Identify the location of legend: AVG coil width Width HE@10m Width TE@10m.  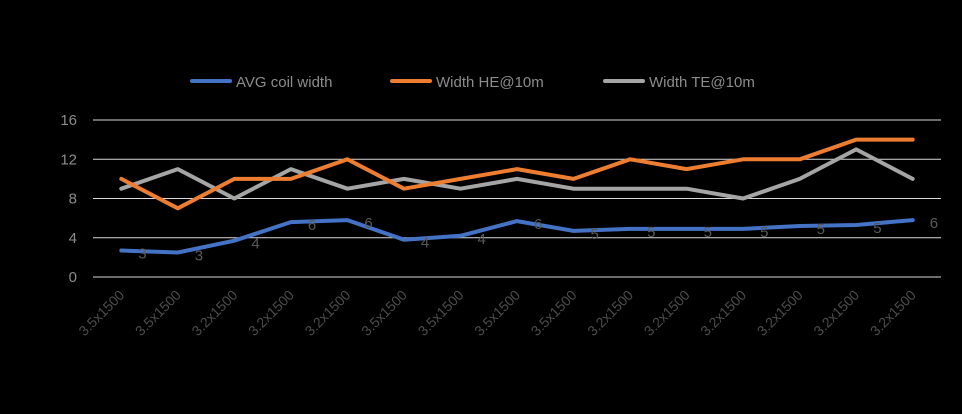
(472, 82).